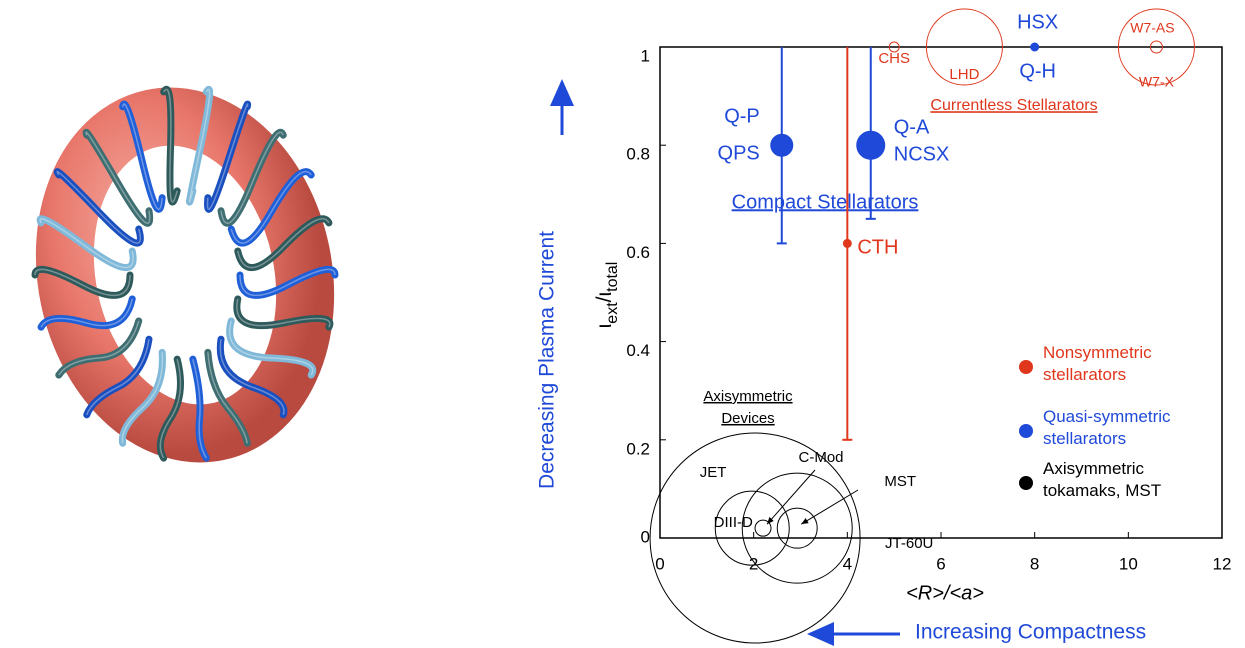  I want to click on y-tick-label: 0.6, so click(638, 252).